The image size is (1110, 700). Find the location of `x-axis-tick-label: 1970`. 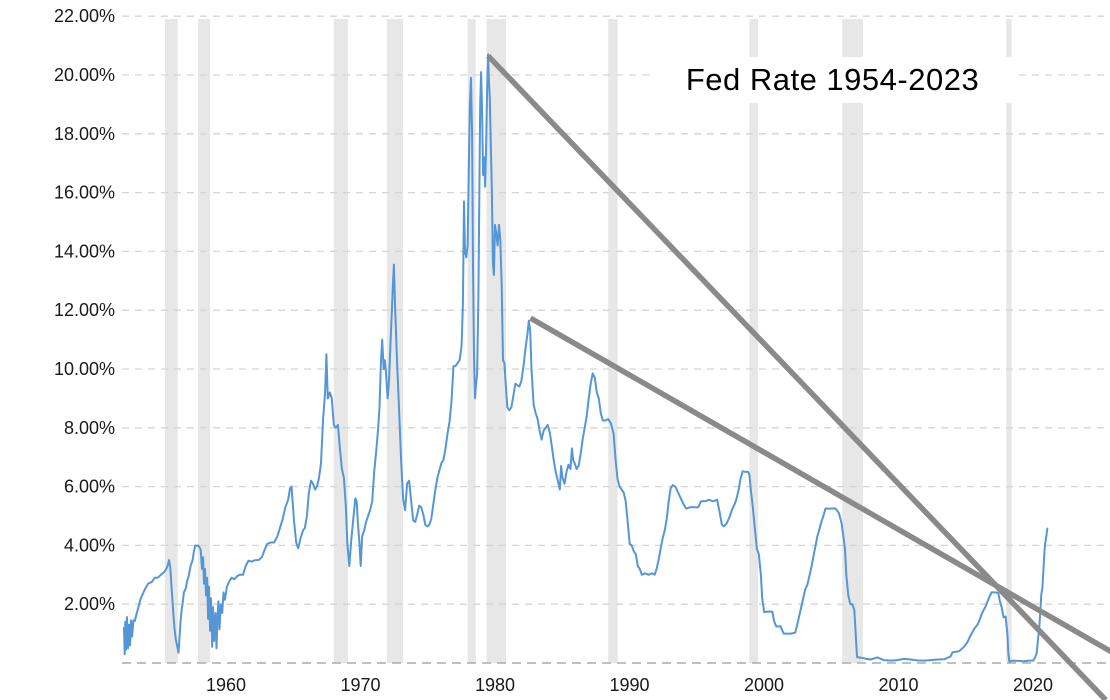

x-axis-tick-label: 1970 is located at coordinates (360, 685).